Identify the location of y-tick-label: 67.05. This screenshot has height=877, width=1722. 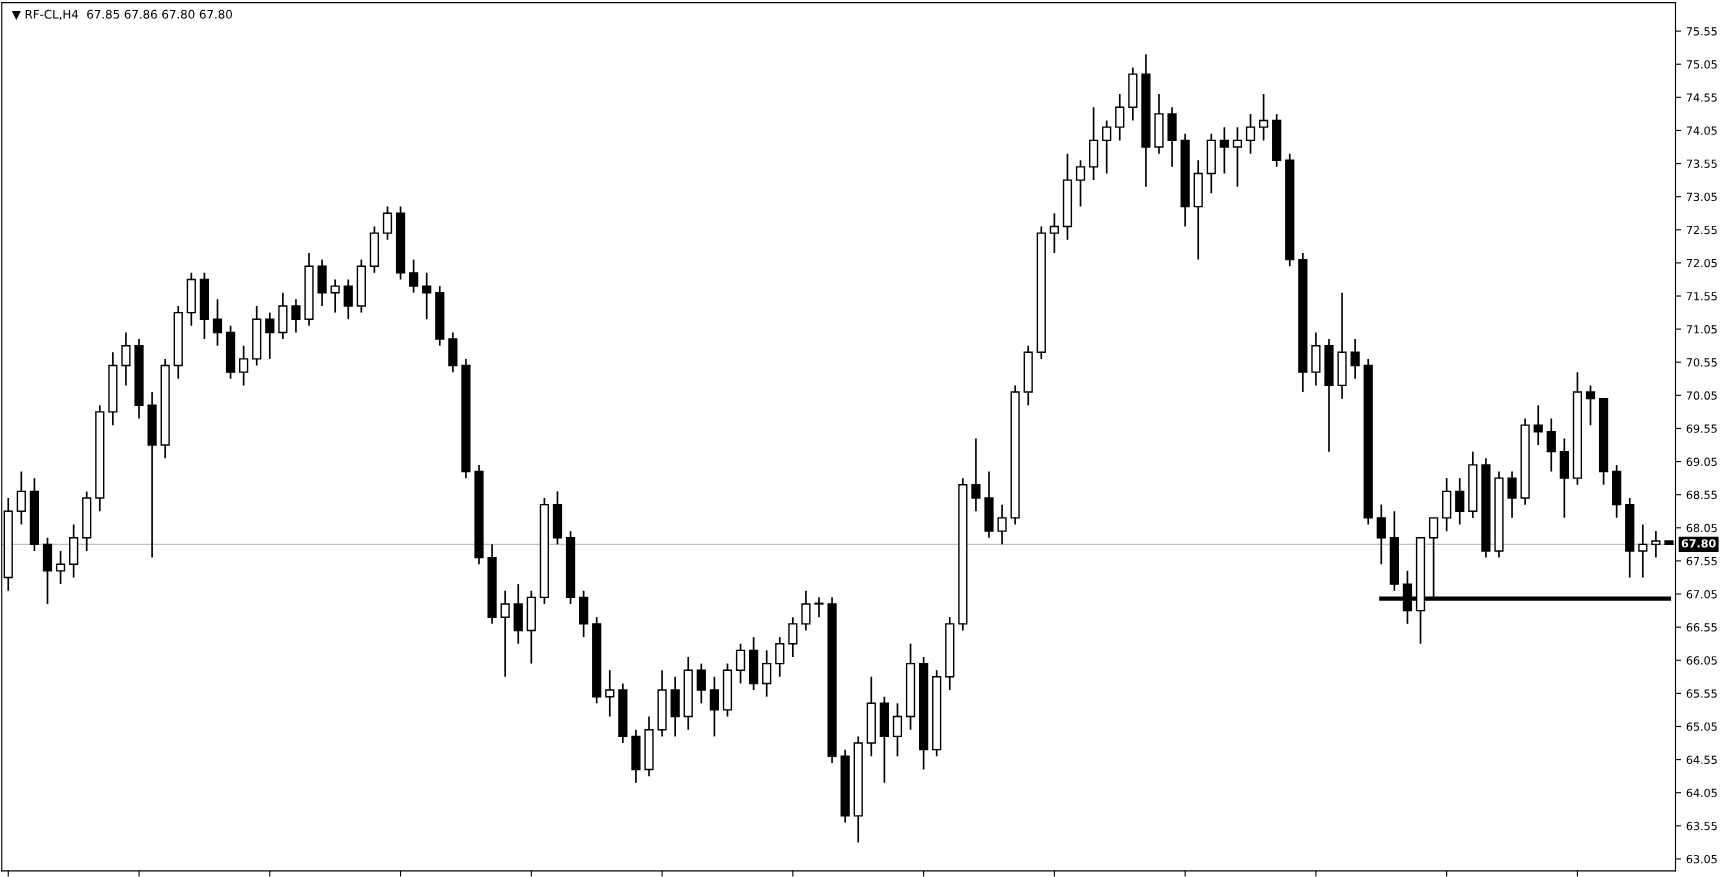
(1701, 594).